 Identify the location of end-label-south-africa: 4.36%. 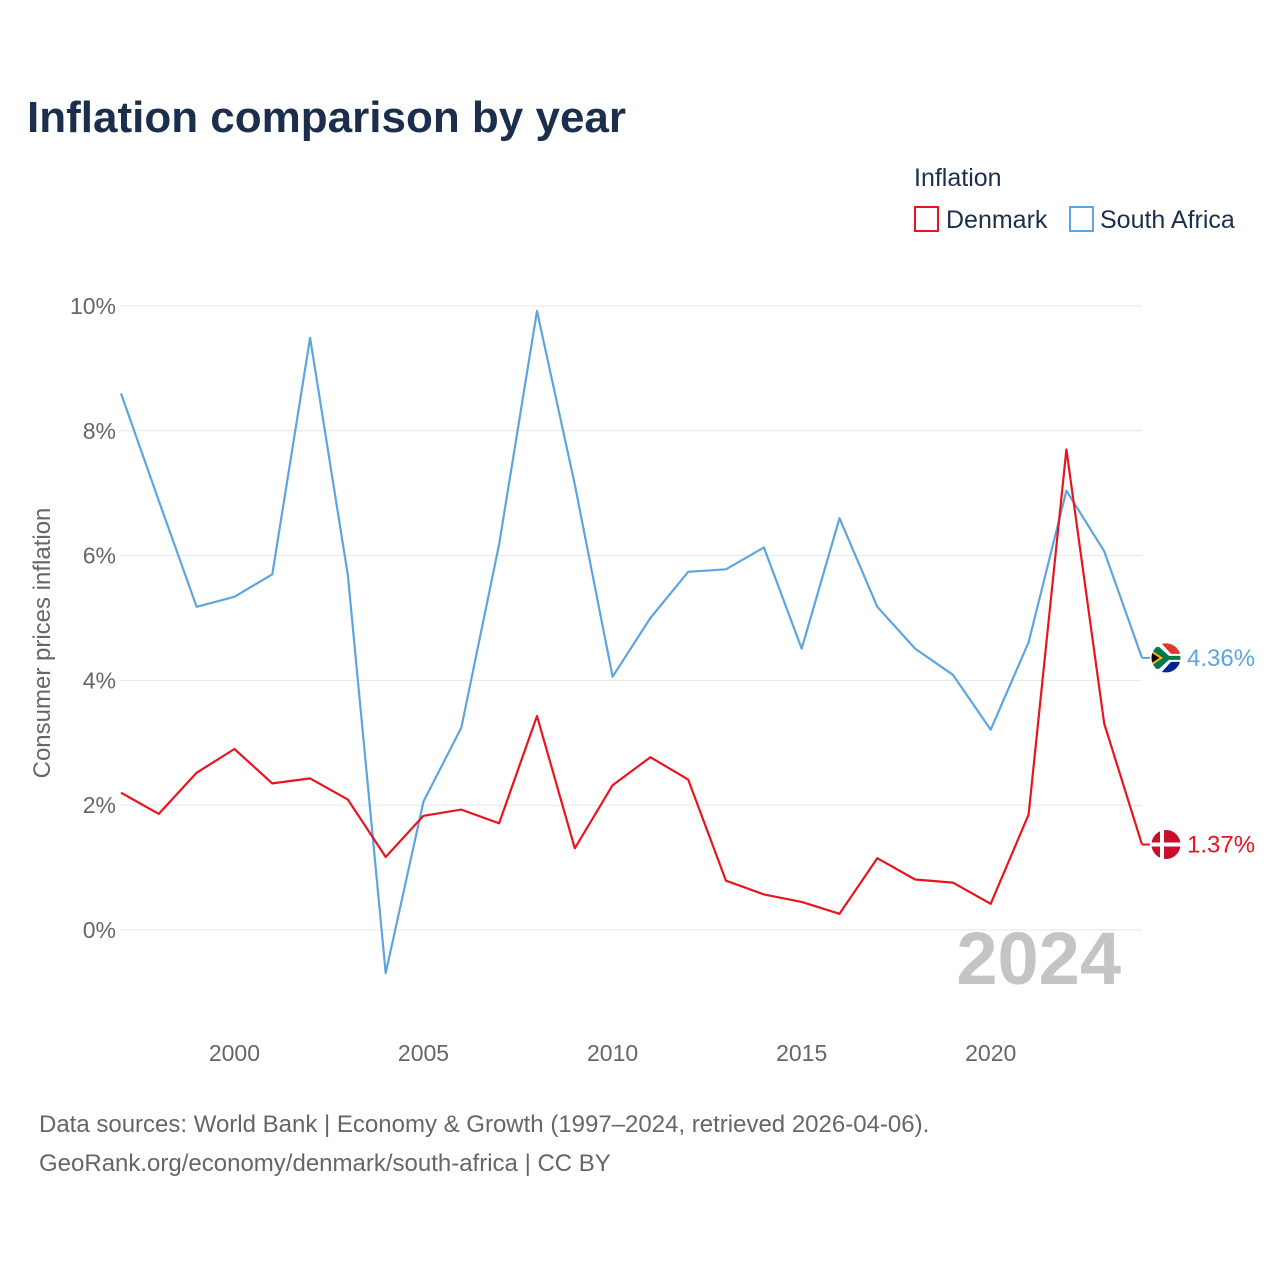
(1221, 658).